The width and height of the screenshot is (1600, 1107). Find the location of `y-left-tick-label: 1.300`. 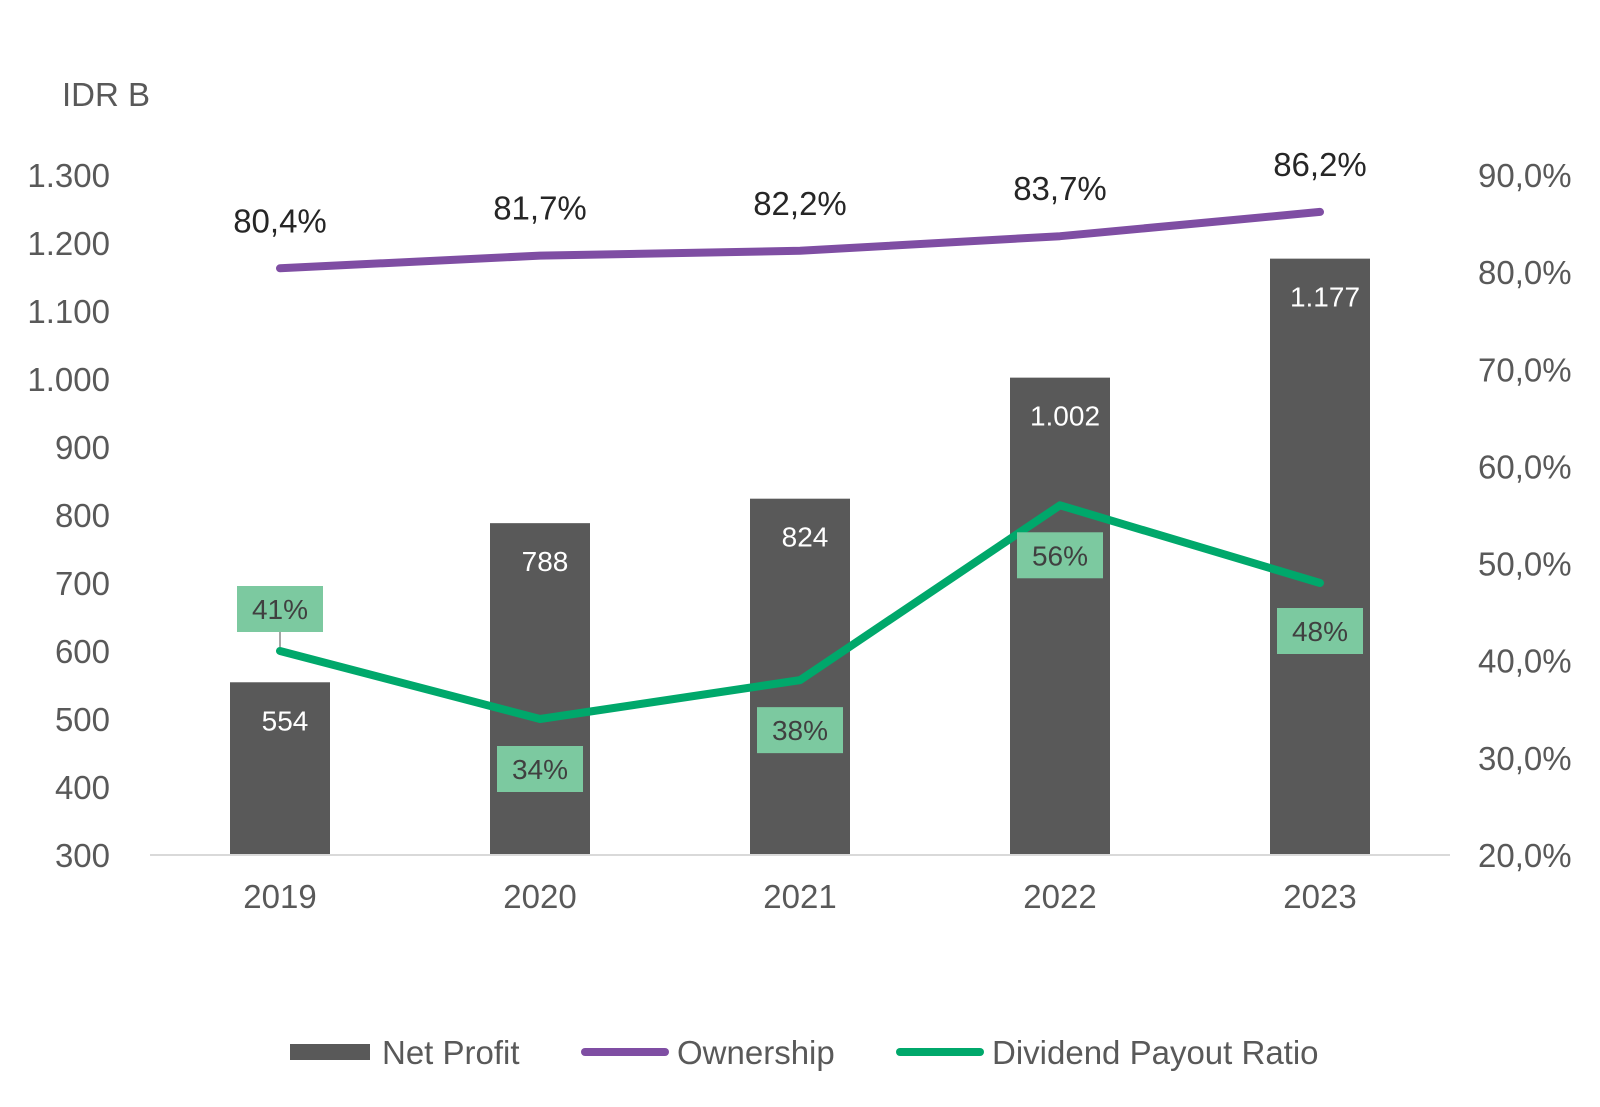

y-left-tick-label: 1.300 is located at coordinates (68, 175).